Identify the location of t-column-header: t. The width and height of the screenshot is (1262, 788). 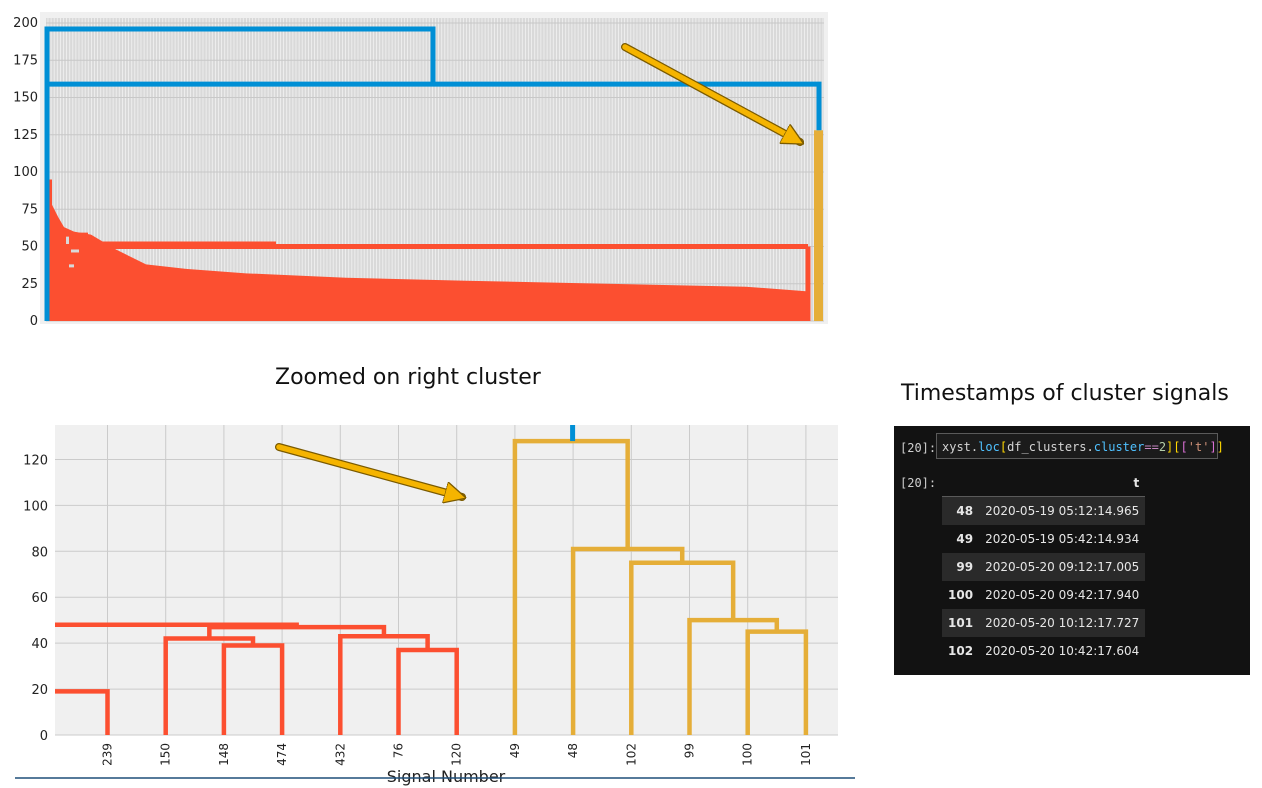
(1062, 483).